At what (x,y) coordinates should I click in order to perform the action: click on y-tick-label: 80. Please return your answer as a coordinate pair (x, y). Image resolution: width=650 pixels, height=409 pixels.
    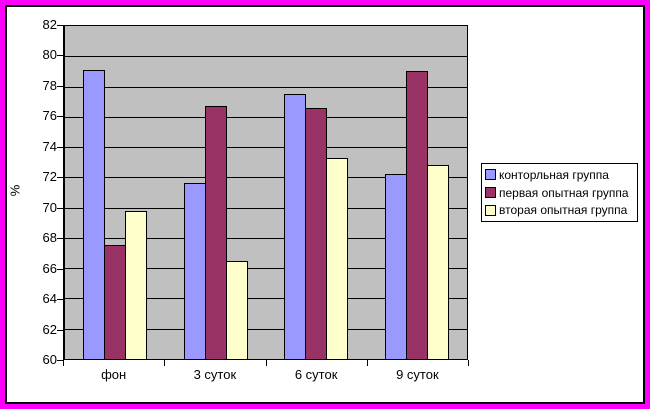
    Looking at the image, I should click on (49, 55).